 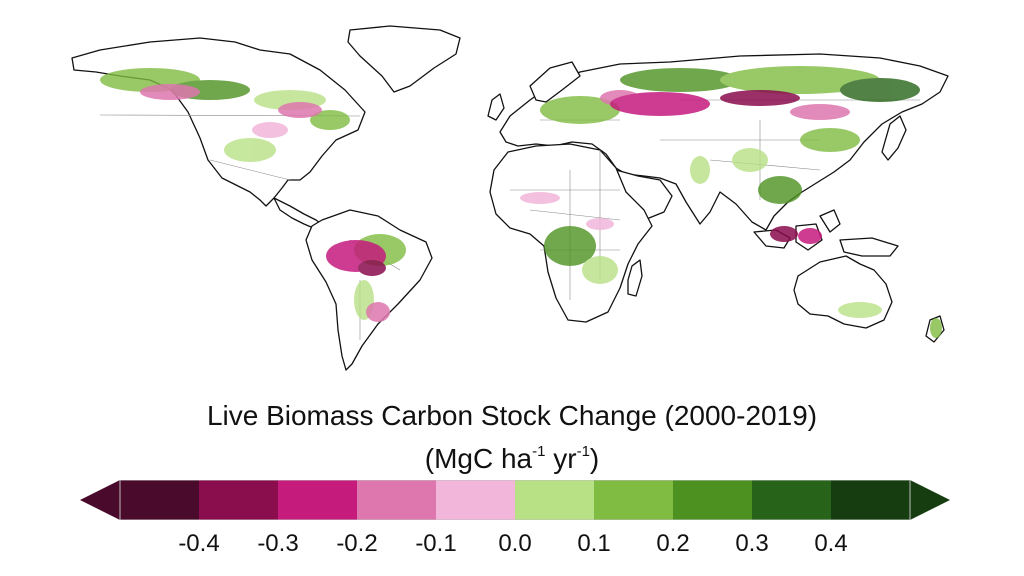 What do you see at coordinates (100, 500) in the screenshot?
I see `colorbar-under-arrow` at bounding box center [100, 500].